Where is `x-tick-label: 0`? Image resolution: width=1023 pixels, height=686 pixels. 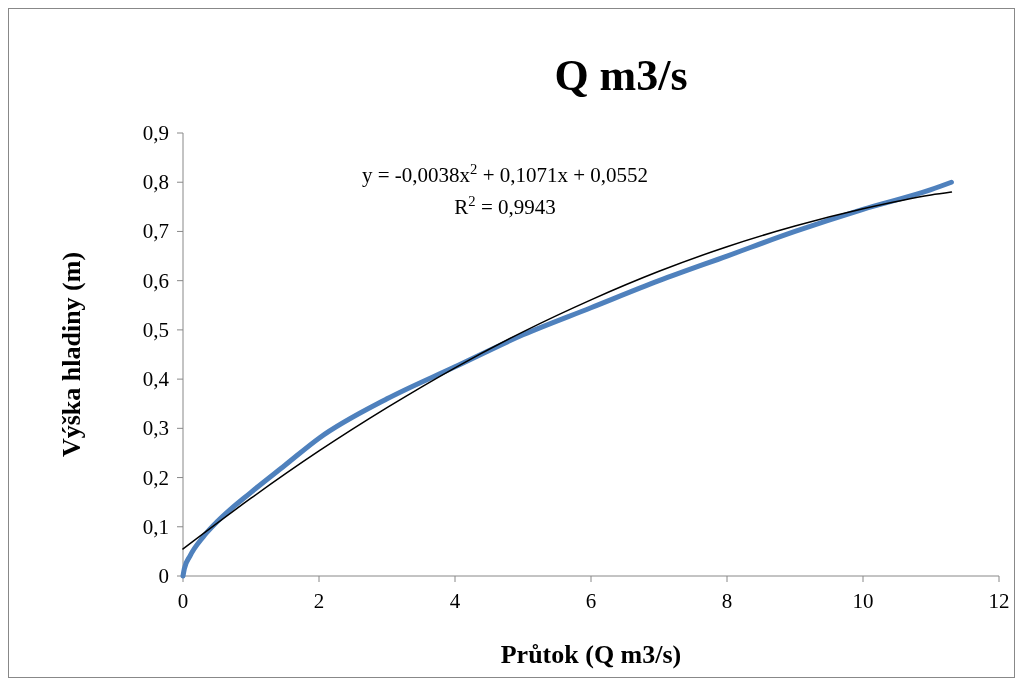 x-tick-label: 0 is located at coordinates (183, 601).